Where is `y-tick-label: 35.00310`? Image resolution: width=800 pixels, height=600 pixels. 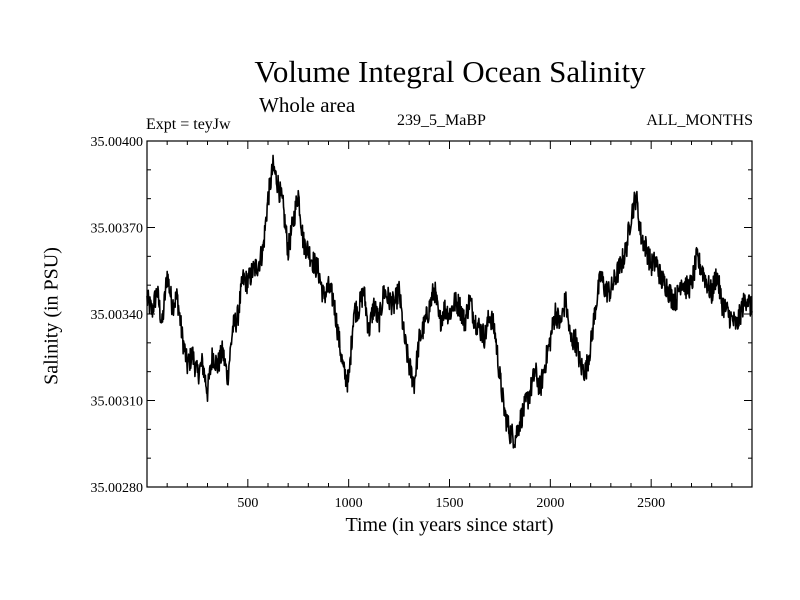 y-tick-label: 35.00310 is located at coordinates (117, 402).